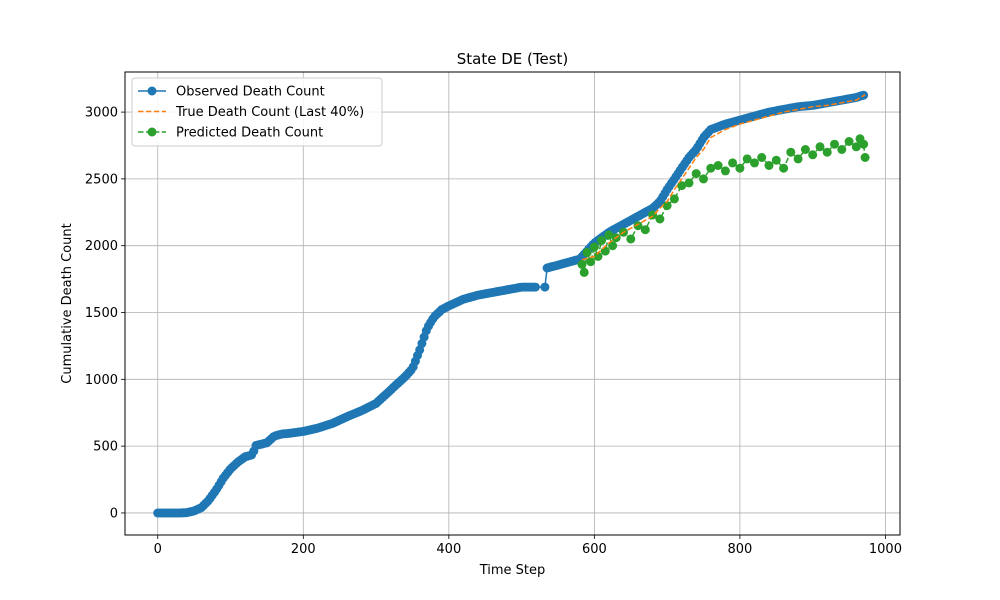 The image size is (1000, 600). I want to click on legend-true-label: True Death Count (Last 40%), so click(269, 112).